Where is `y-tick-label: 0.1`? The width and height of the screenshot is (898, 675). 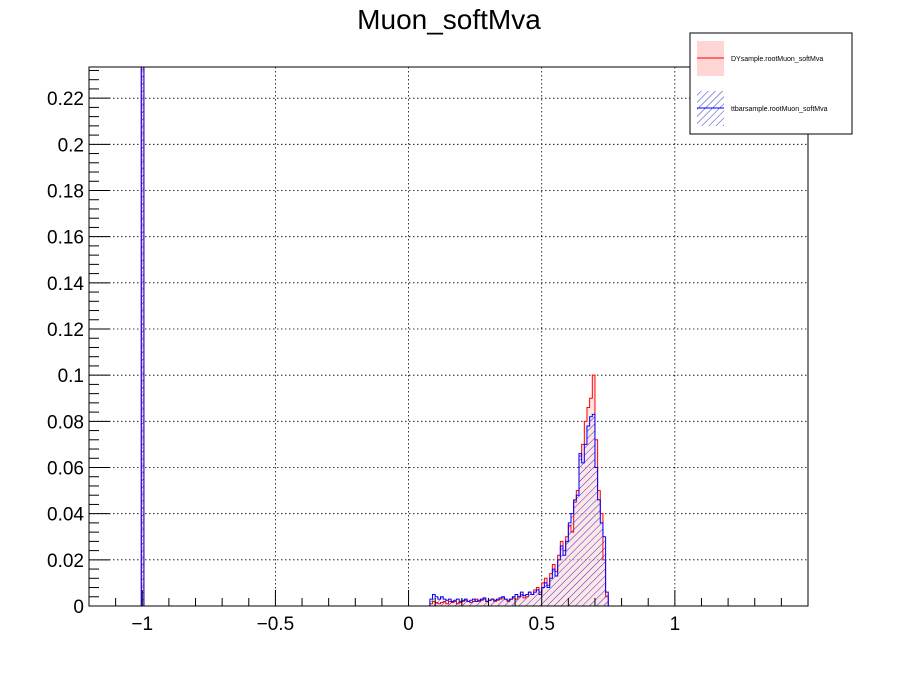
y-tick-label: 0.1 is located at coordinates (71, 376).